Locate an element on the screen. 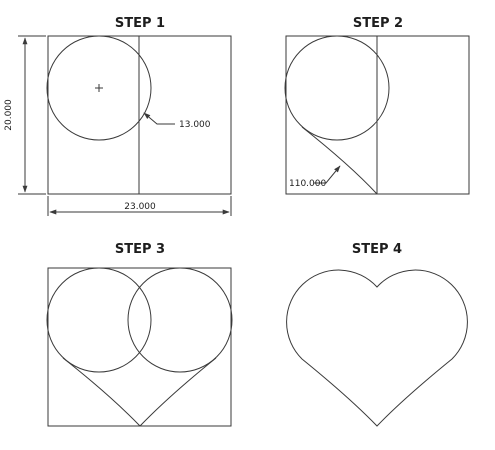 Image resolution: width=495 pixels, height=450 pixels. step-4-heart-shape is located at coordinates (377, 348).